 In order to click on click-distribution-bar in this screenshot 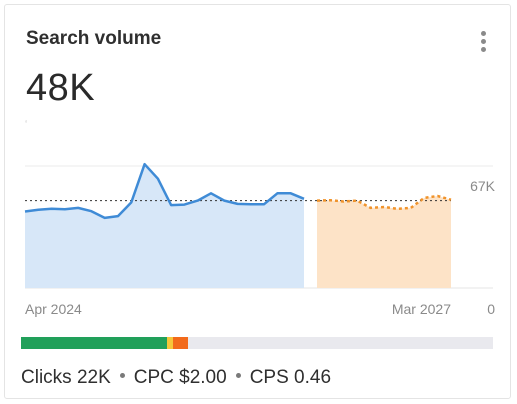, I will do `click(257, 343)`.